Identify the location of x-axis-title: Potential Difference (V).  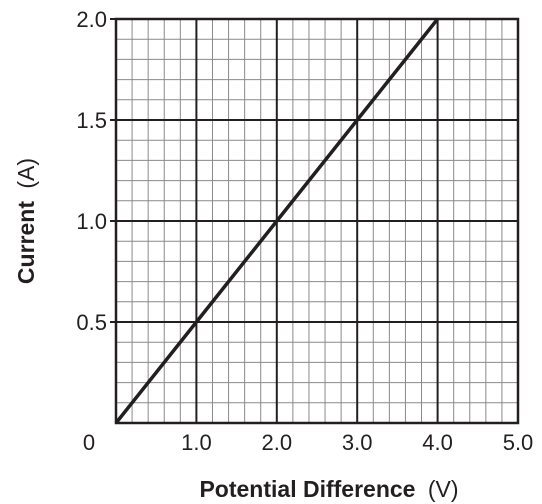
(328, 489).